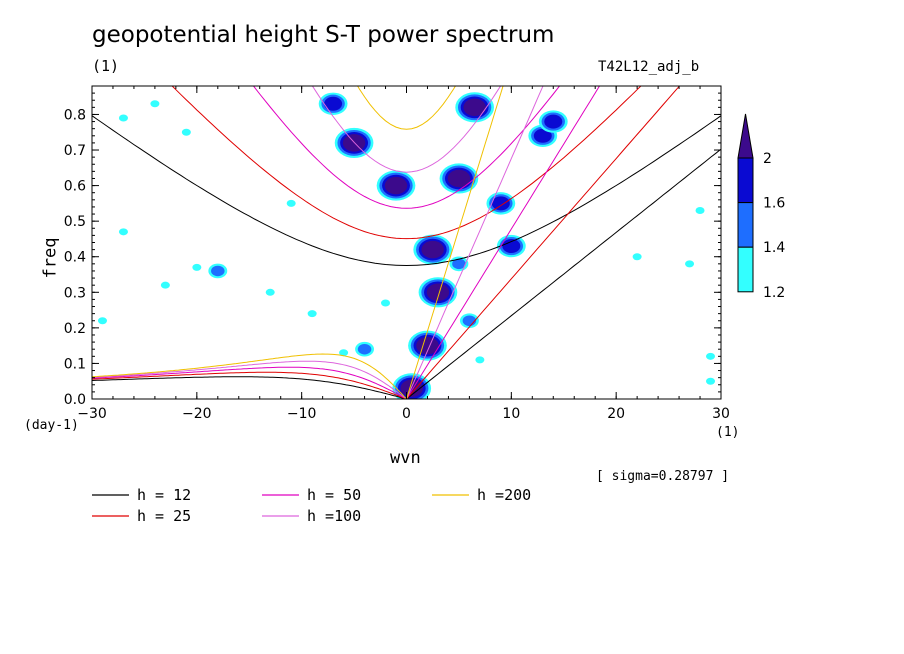  Describe the element at coordinates (649, 67) in the screenshot. I see `run-label: T42L12_adj_b` at that location.